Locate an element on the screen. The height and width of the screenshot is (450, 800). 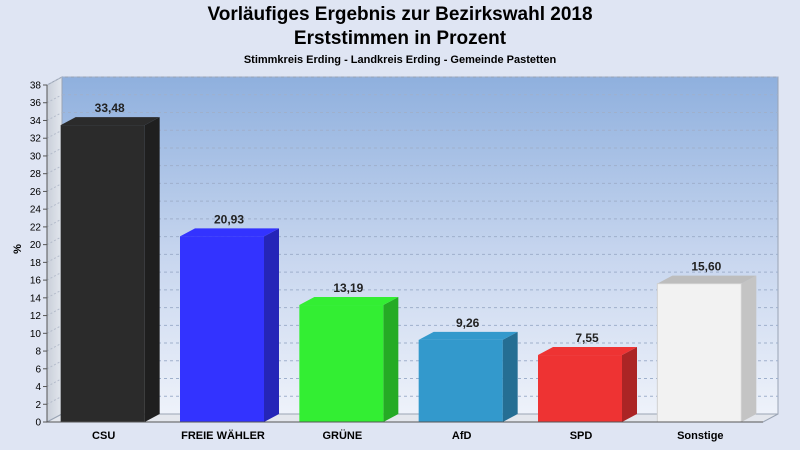
y-tick-label: 2 is located at coordinates (38, 405).